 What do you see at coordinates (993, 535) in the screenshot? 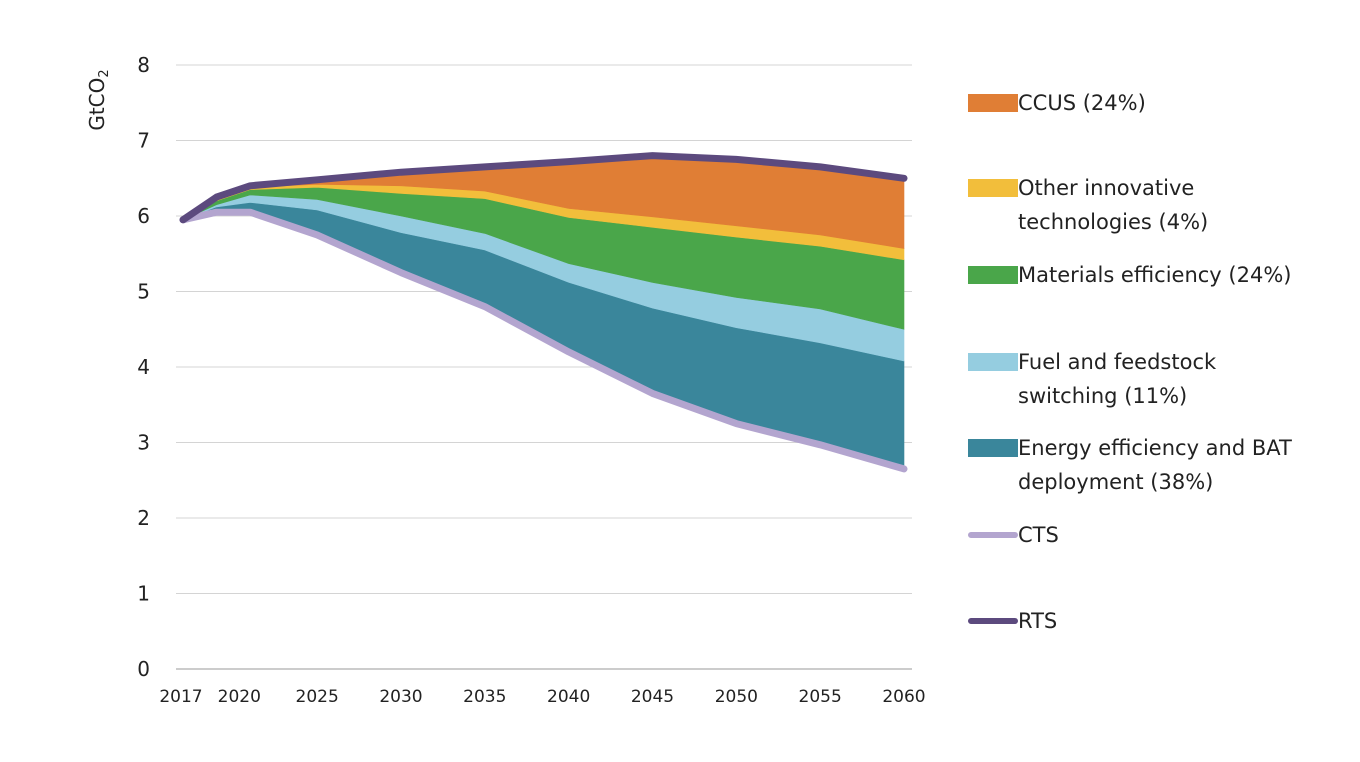
I see `legend-line-cts` at bounding box center [993, 535].